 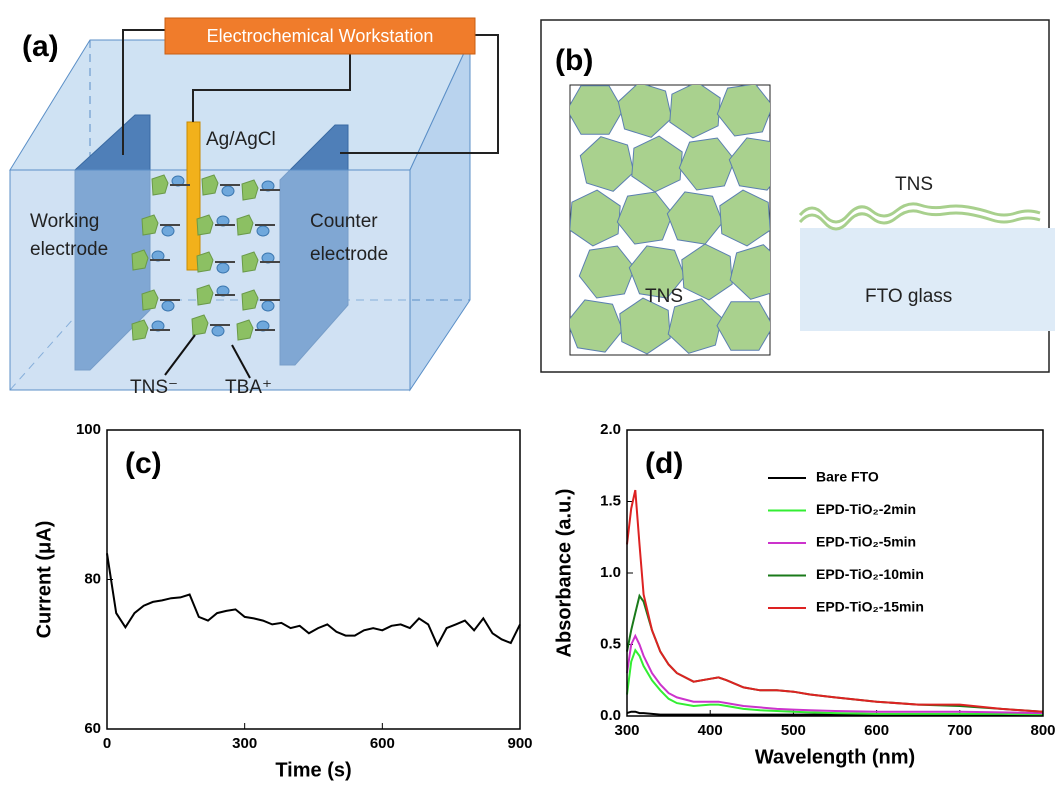 I want to click on tank-top, so click(x=240, y=105).